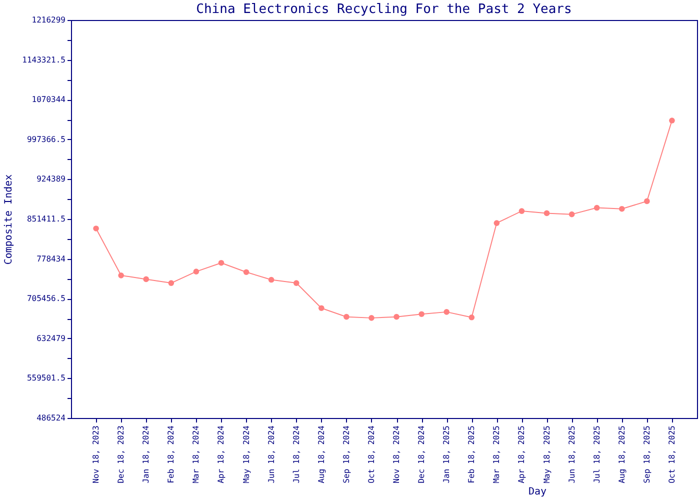 Image resolution: width=700 pixels, height=500 pixels. Describe the element at coordinates (321, 454) in the screenshot. I see `x-tick-label: Aug 18, 2024` at that location.